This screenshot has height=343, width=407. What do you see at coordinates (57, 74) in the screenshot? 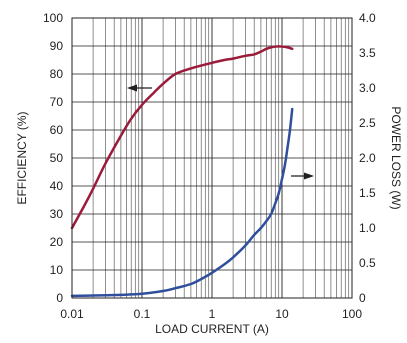
I see `y-tick-label: 80` at bounding box center [57, 74].